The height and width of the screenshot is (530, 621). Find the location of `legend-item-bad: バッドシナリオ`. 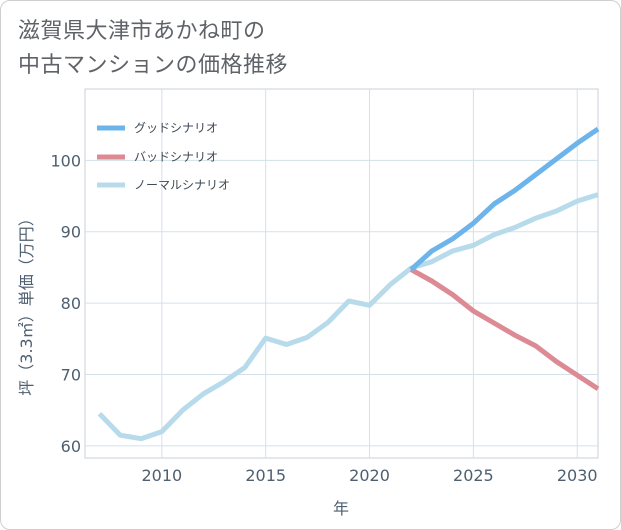

legend-item-bad: バッドシナリオ is located at coordinates (157, 157).